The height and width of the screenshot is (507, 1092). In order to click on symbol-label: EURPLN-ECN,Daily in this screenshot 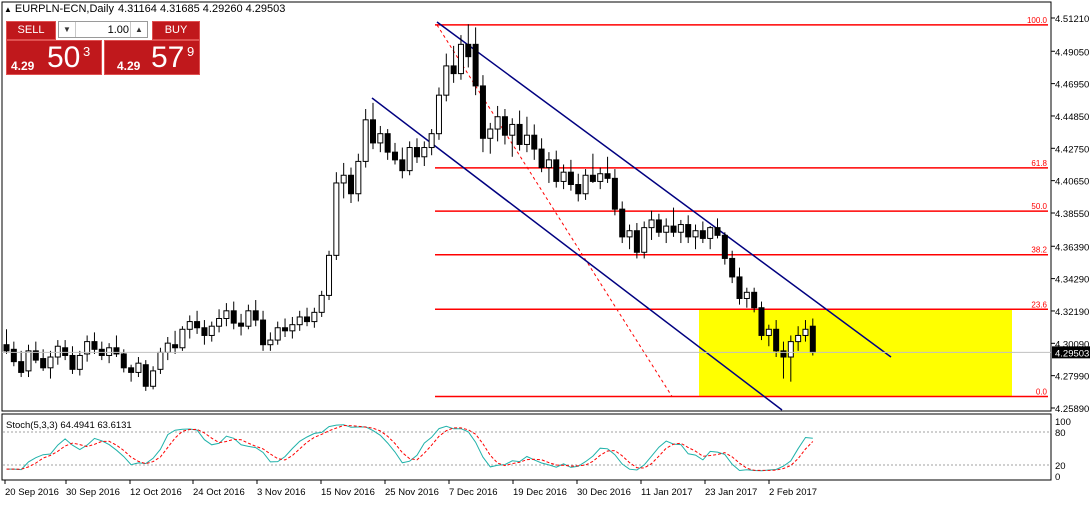, I will do `click(64, 9)`.